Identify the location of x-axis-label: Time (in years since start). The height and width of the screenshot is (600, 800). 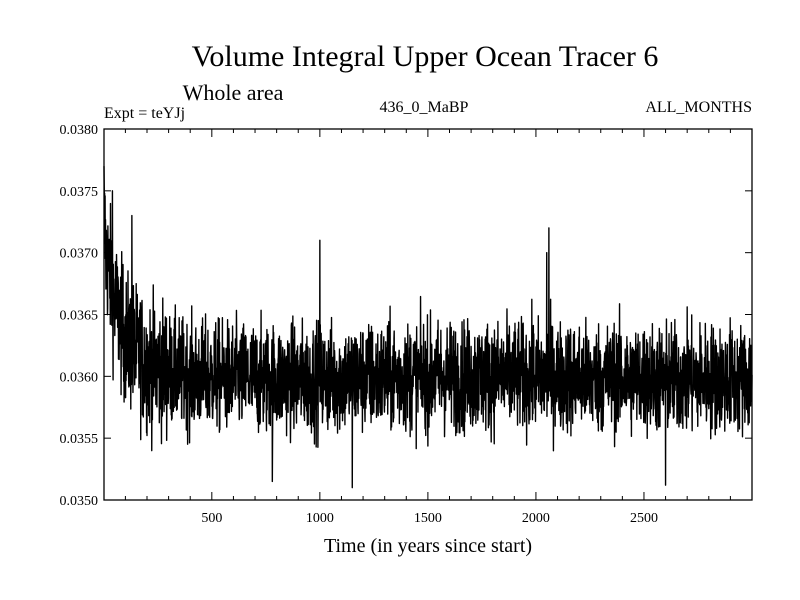
(428, 546).